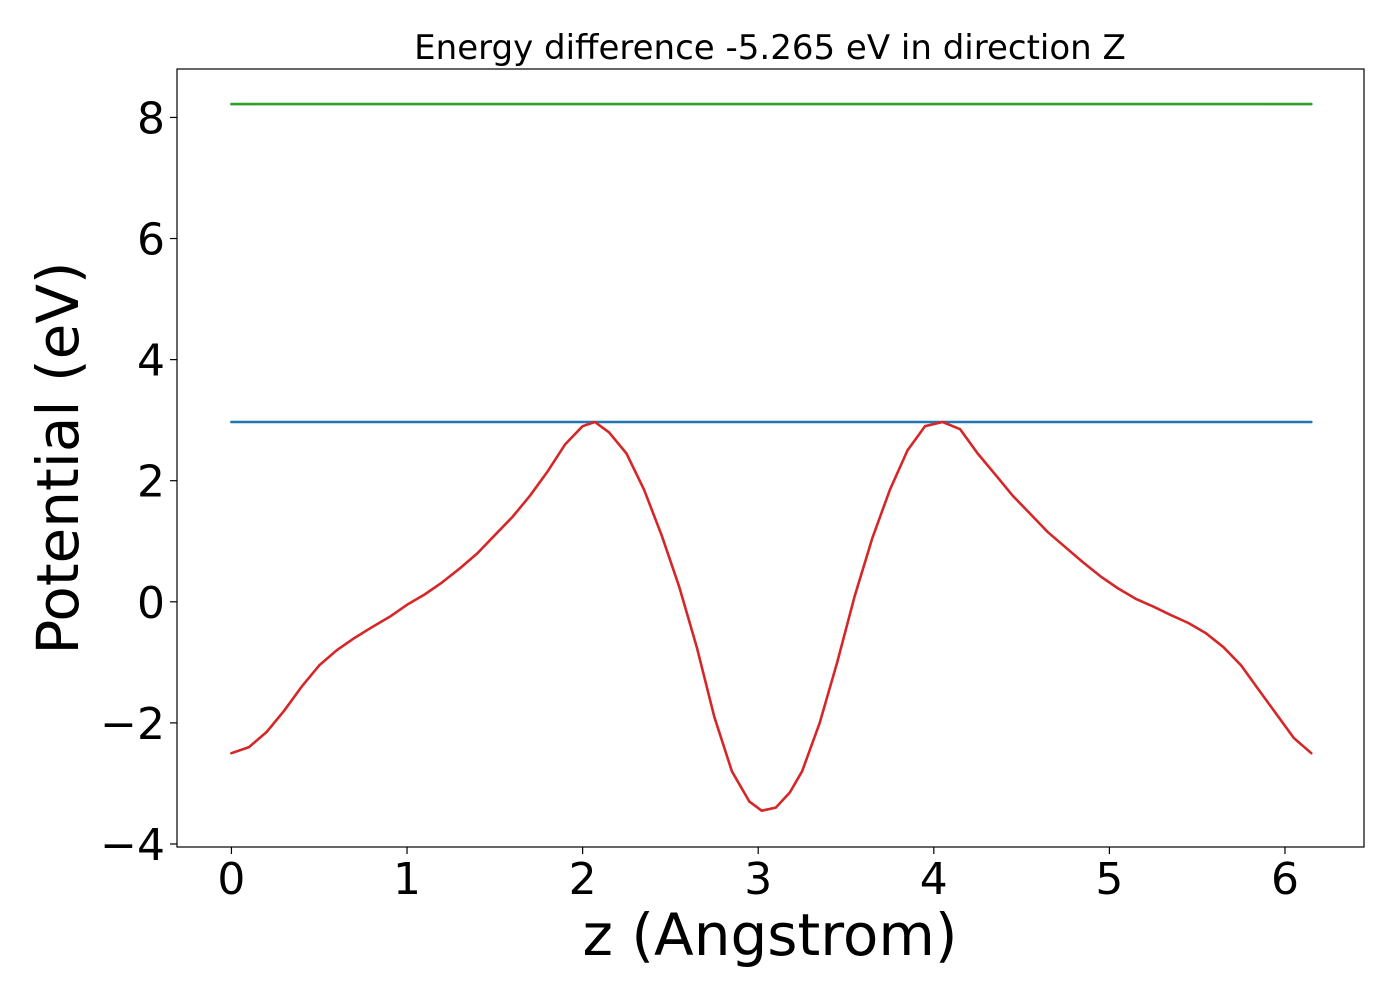 Image resolution: width=1400 pixels, height=1000 pixels. What do you see at coordinates (151, 361) in the screenshot?
I see `y-tick-label: 4` at bounding box center [151, 361].